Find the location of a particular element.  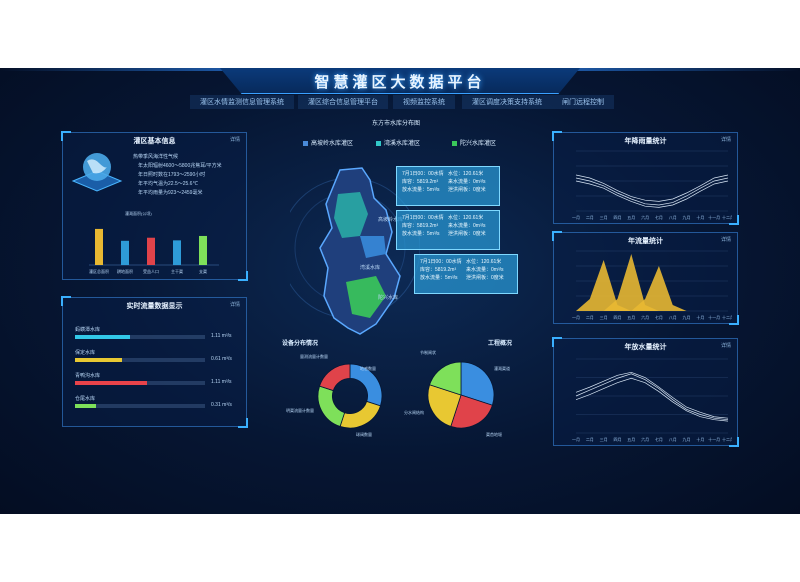

rain-chart-xtick-8: 九月 is located at coordinates (687, 217).